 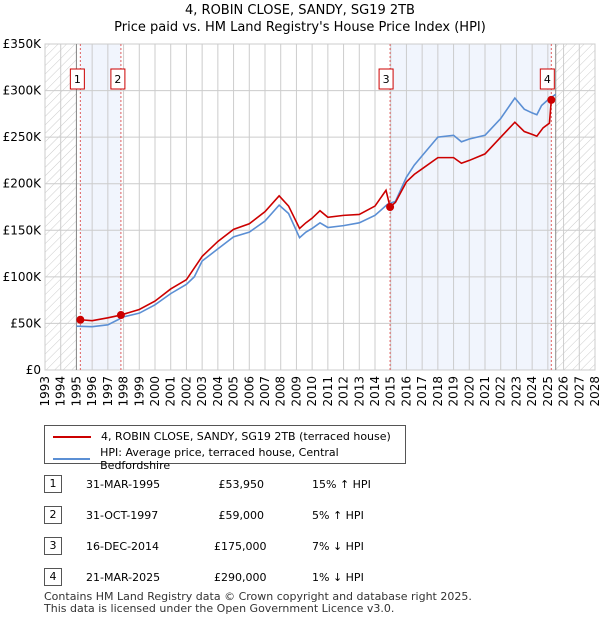 I want to click on sale-number: 1, so click(x=53, y=484).